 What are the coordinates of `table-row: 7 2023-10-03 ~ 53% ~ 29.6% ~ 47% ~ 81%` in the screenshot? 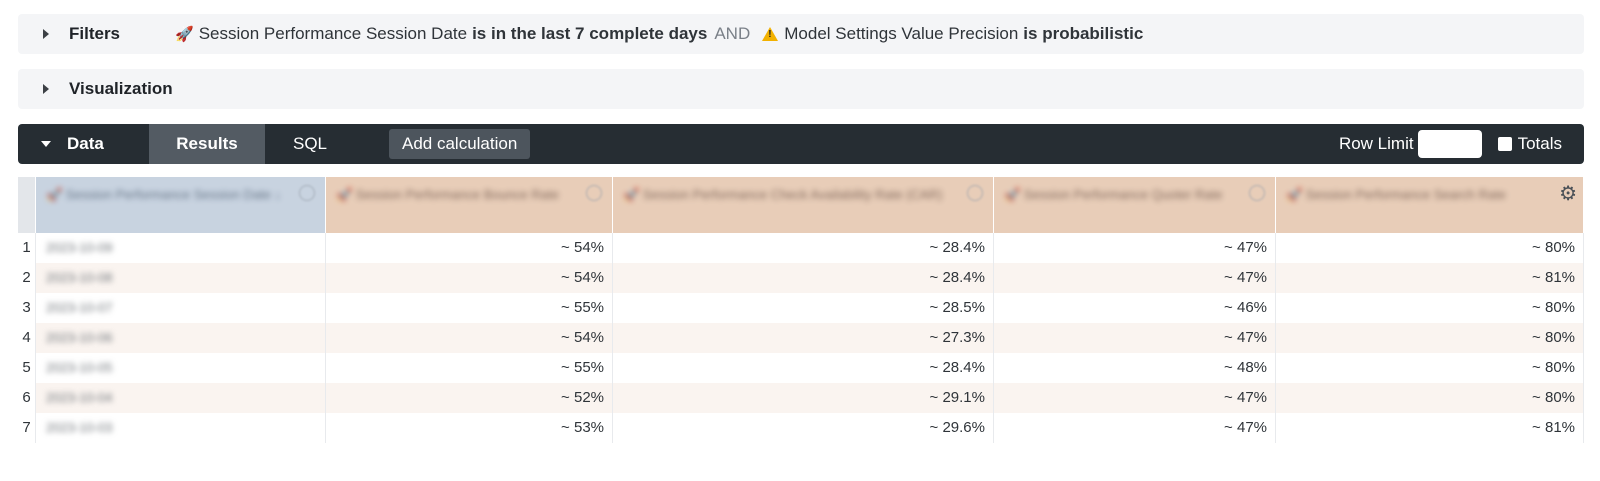 It's located at (801, 428).